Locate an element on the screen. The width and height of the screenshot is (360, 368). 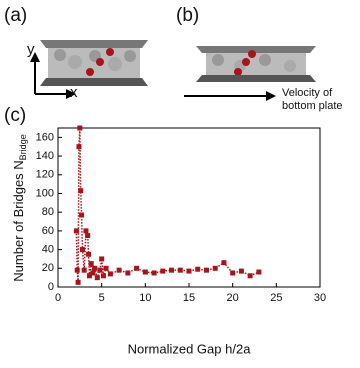
y-tick-label: 20 is located at coordinates (48, 268).